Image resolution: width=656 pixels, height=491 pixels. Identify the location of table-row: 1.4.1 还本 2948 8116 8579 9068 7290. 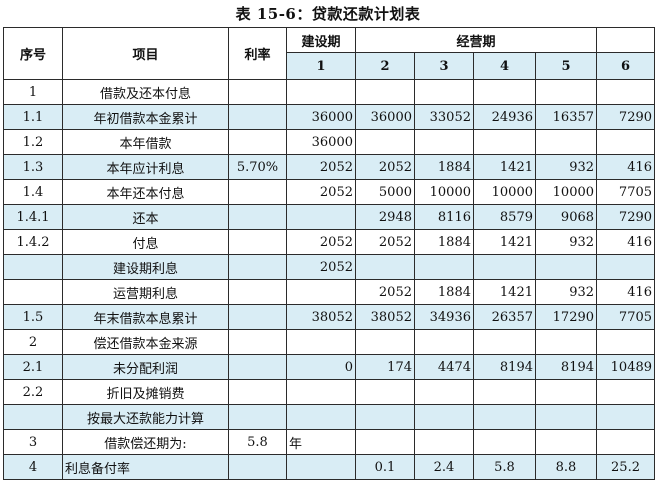
(329, 217).